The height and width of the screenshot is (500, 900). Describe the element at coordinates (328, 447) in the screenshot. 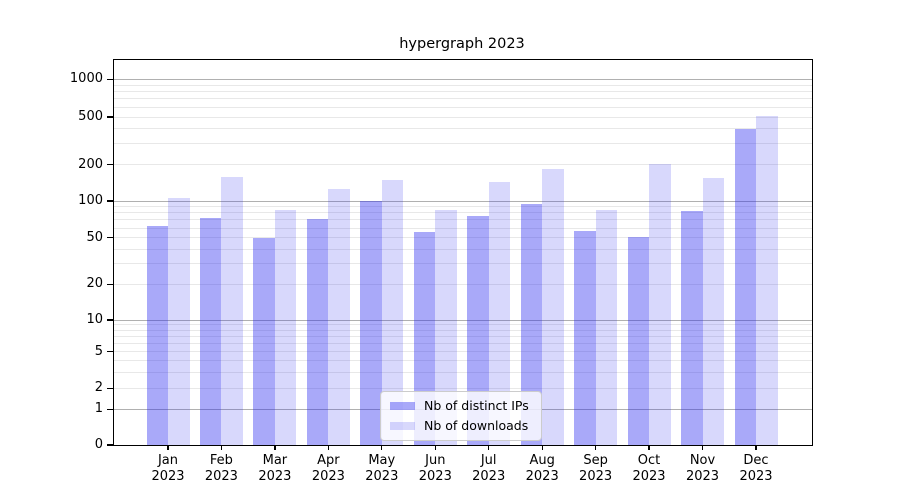

I see `x-tick-mark-apr` at that location.